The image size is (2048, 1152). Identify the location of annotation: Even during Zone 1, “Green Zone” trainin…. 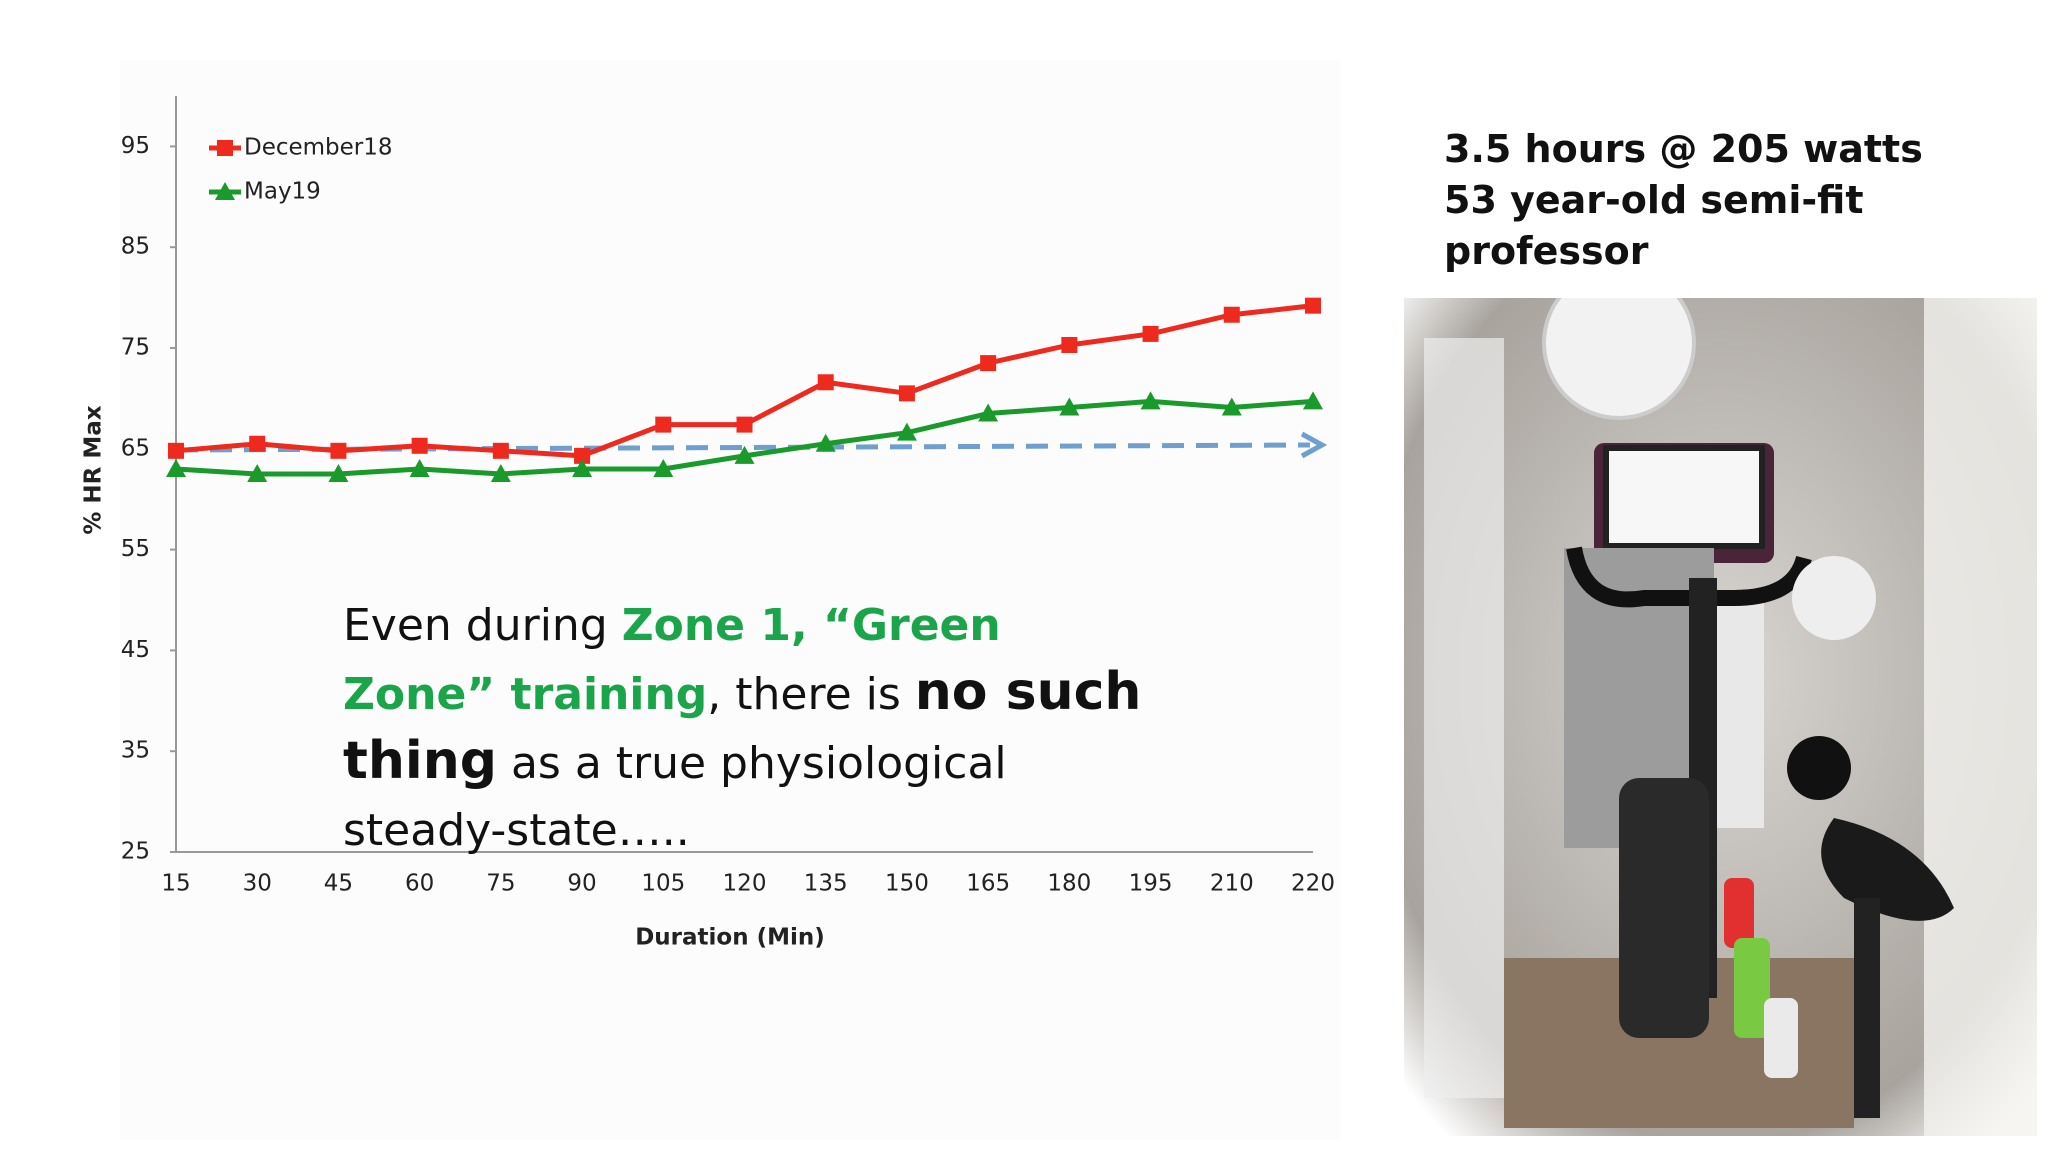
(743, 728).